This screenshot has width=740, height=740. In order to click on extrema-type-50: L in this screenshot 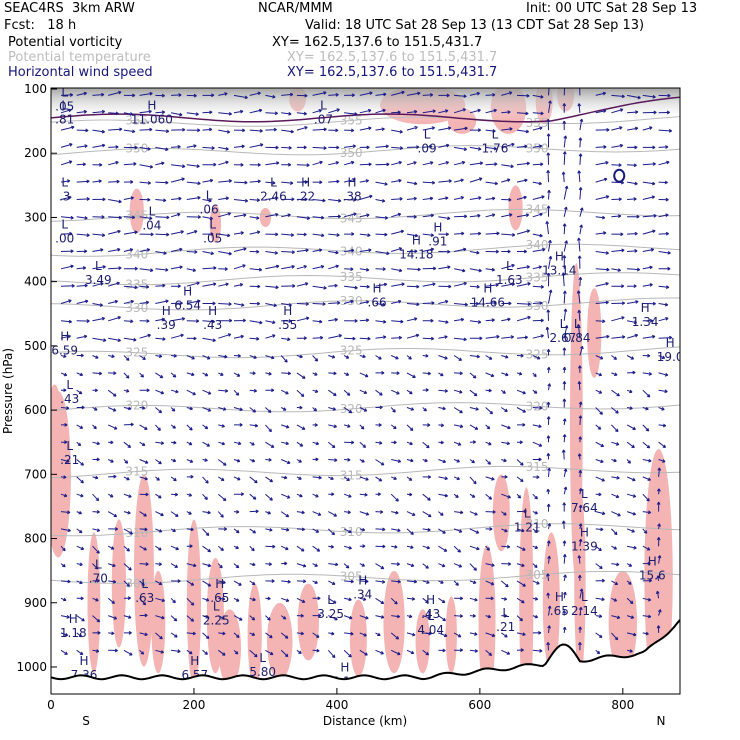, I will do `click(262, 658)`.